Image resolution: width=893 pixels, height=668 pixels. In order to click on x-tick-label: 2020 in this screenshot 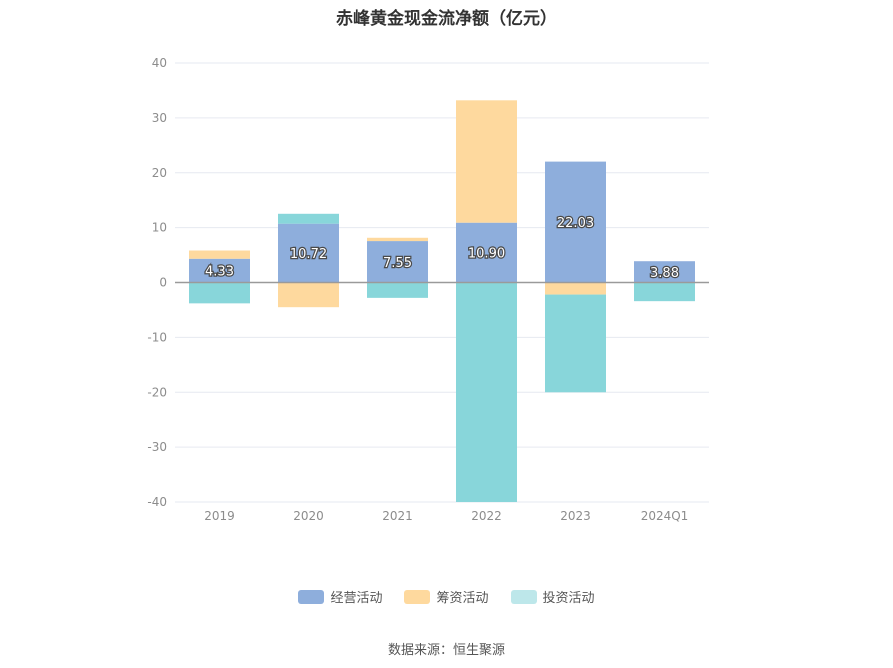, I will do `click(308, 516)`.